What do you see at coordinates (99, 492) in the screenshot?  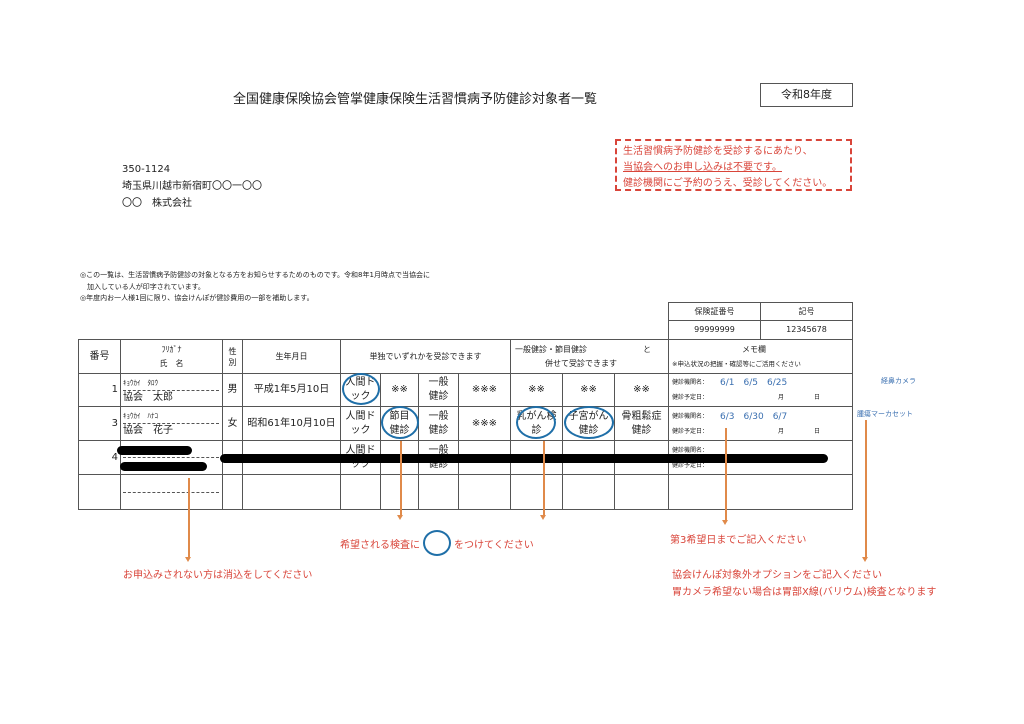 I see `row-no` at bounding box center [99, 492].